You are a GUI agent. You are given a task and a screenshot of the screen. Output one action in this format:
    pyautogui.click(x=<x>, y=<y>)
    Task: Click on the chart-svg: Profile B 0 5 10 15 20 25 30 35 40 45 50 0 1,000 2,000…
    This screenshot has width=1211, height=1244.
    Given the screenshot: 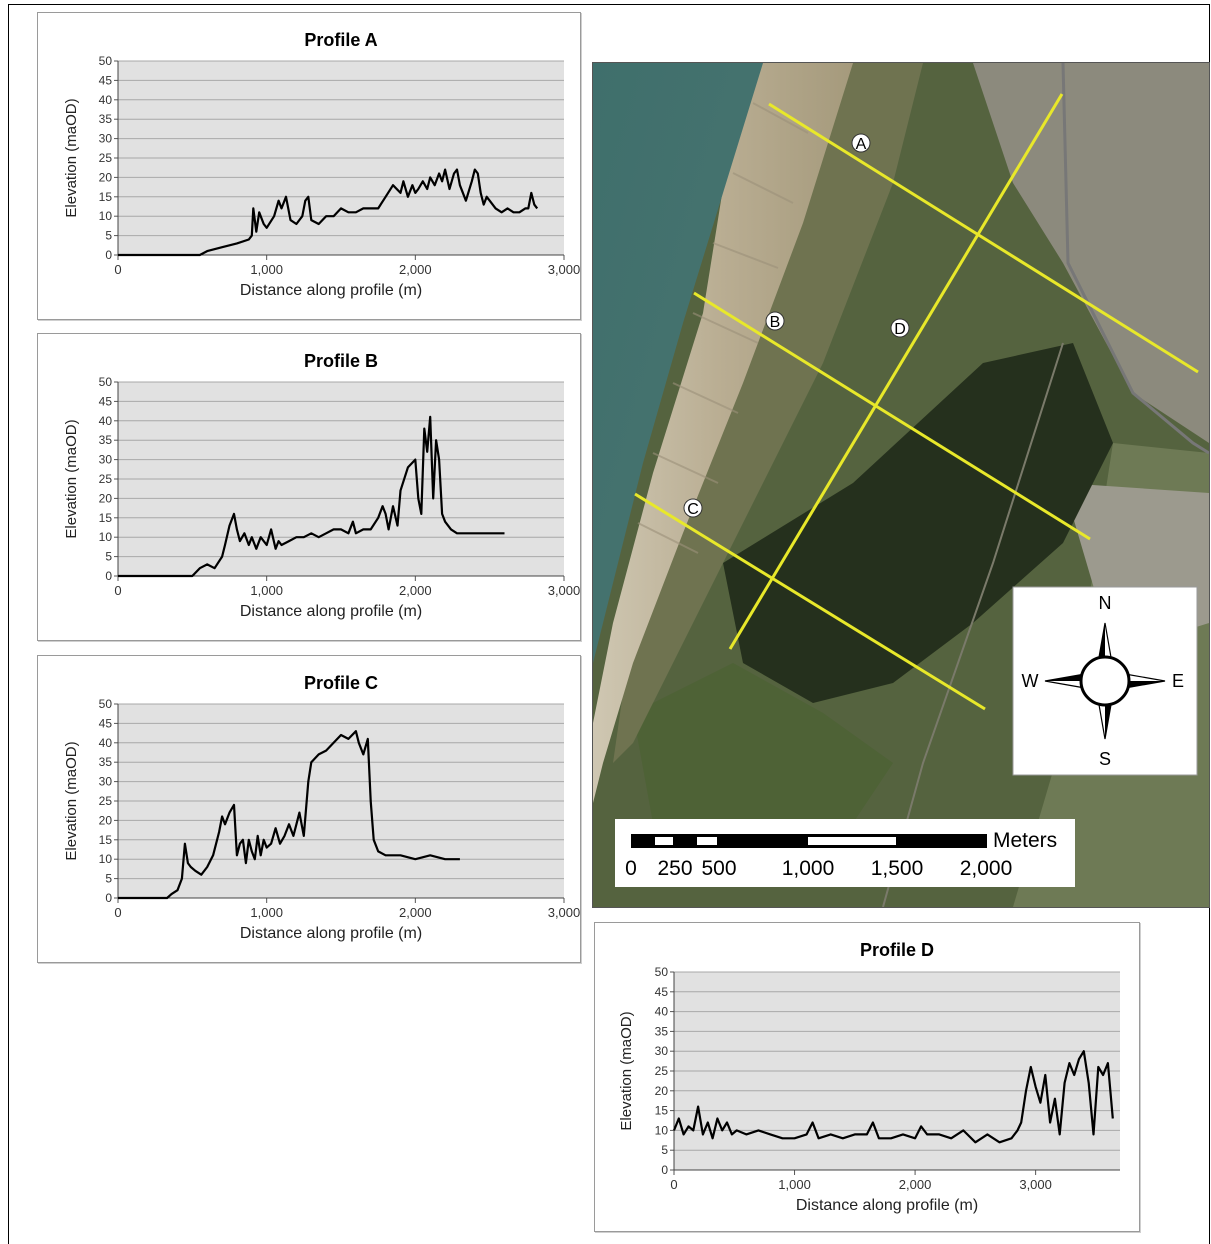 What is the action you would take?
    pyautogui.click(x=321, y=485)
    